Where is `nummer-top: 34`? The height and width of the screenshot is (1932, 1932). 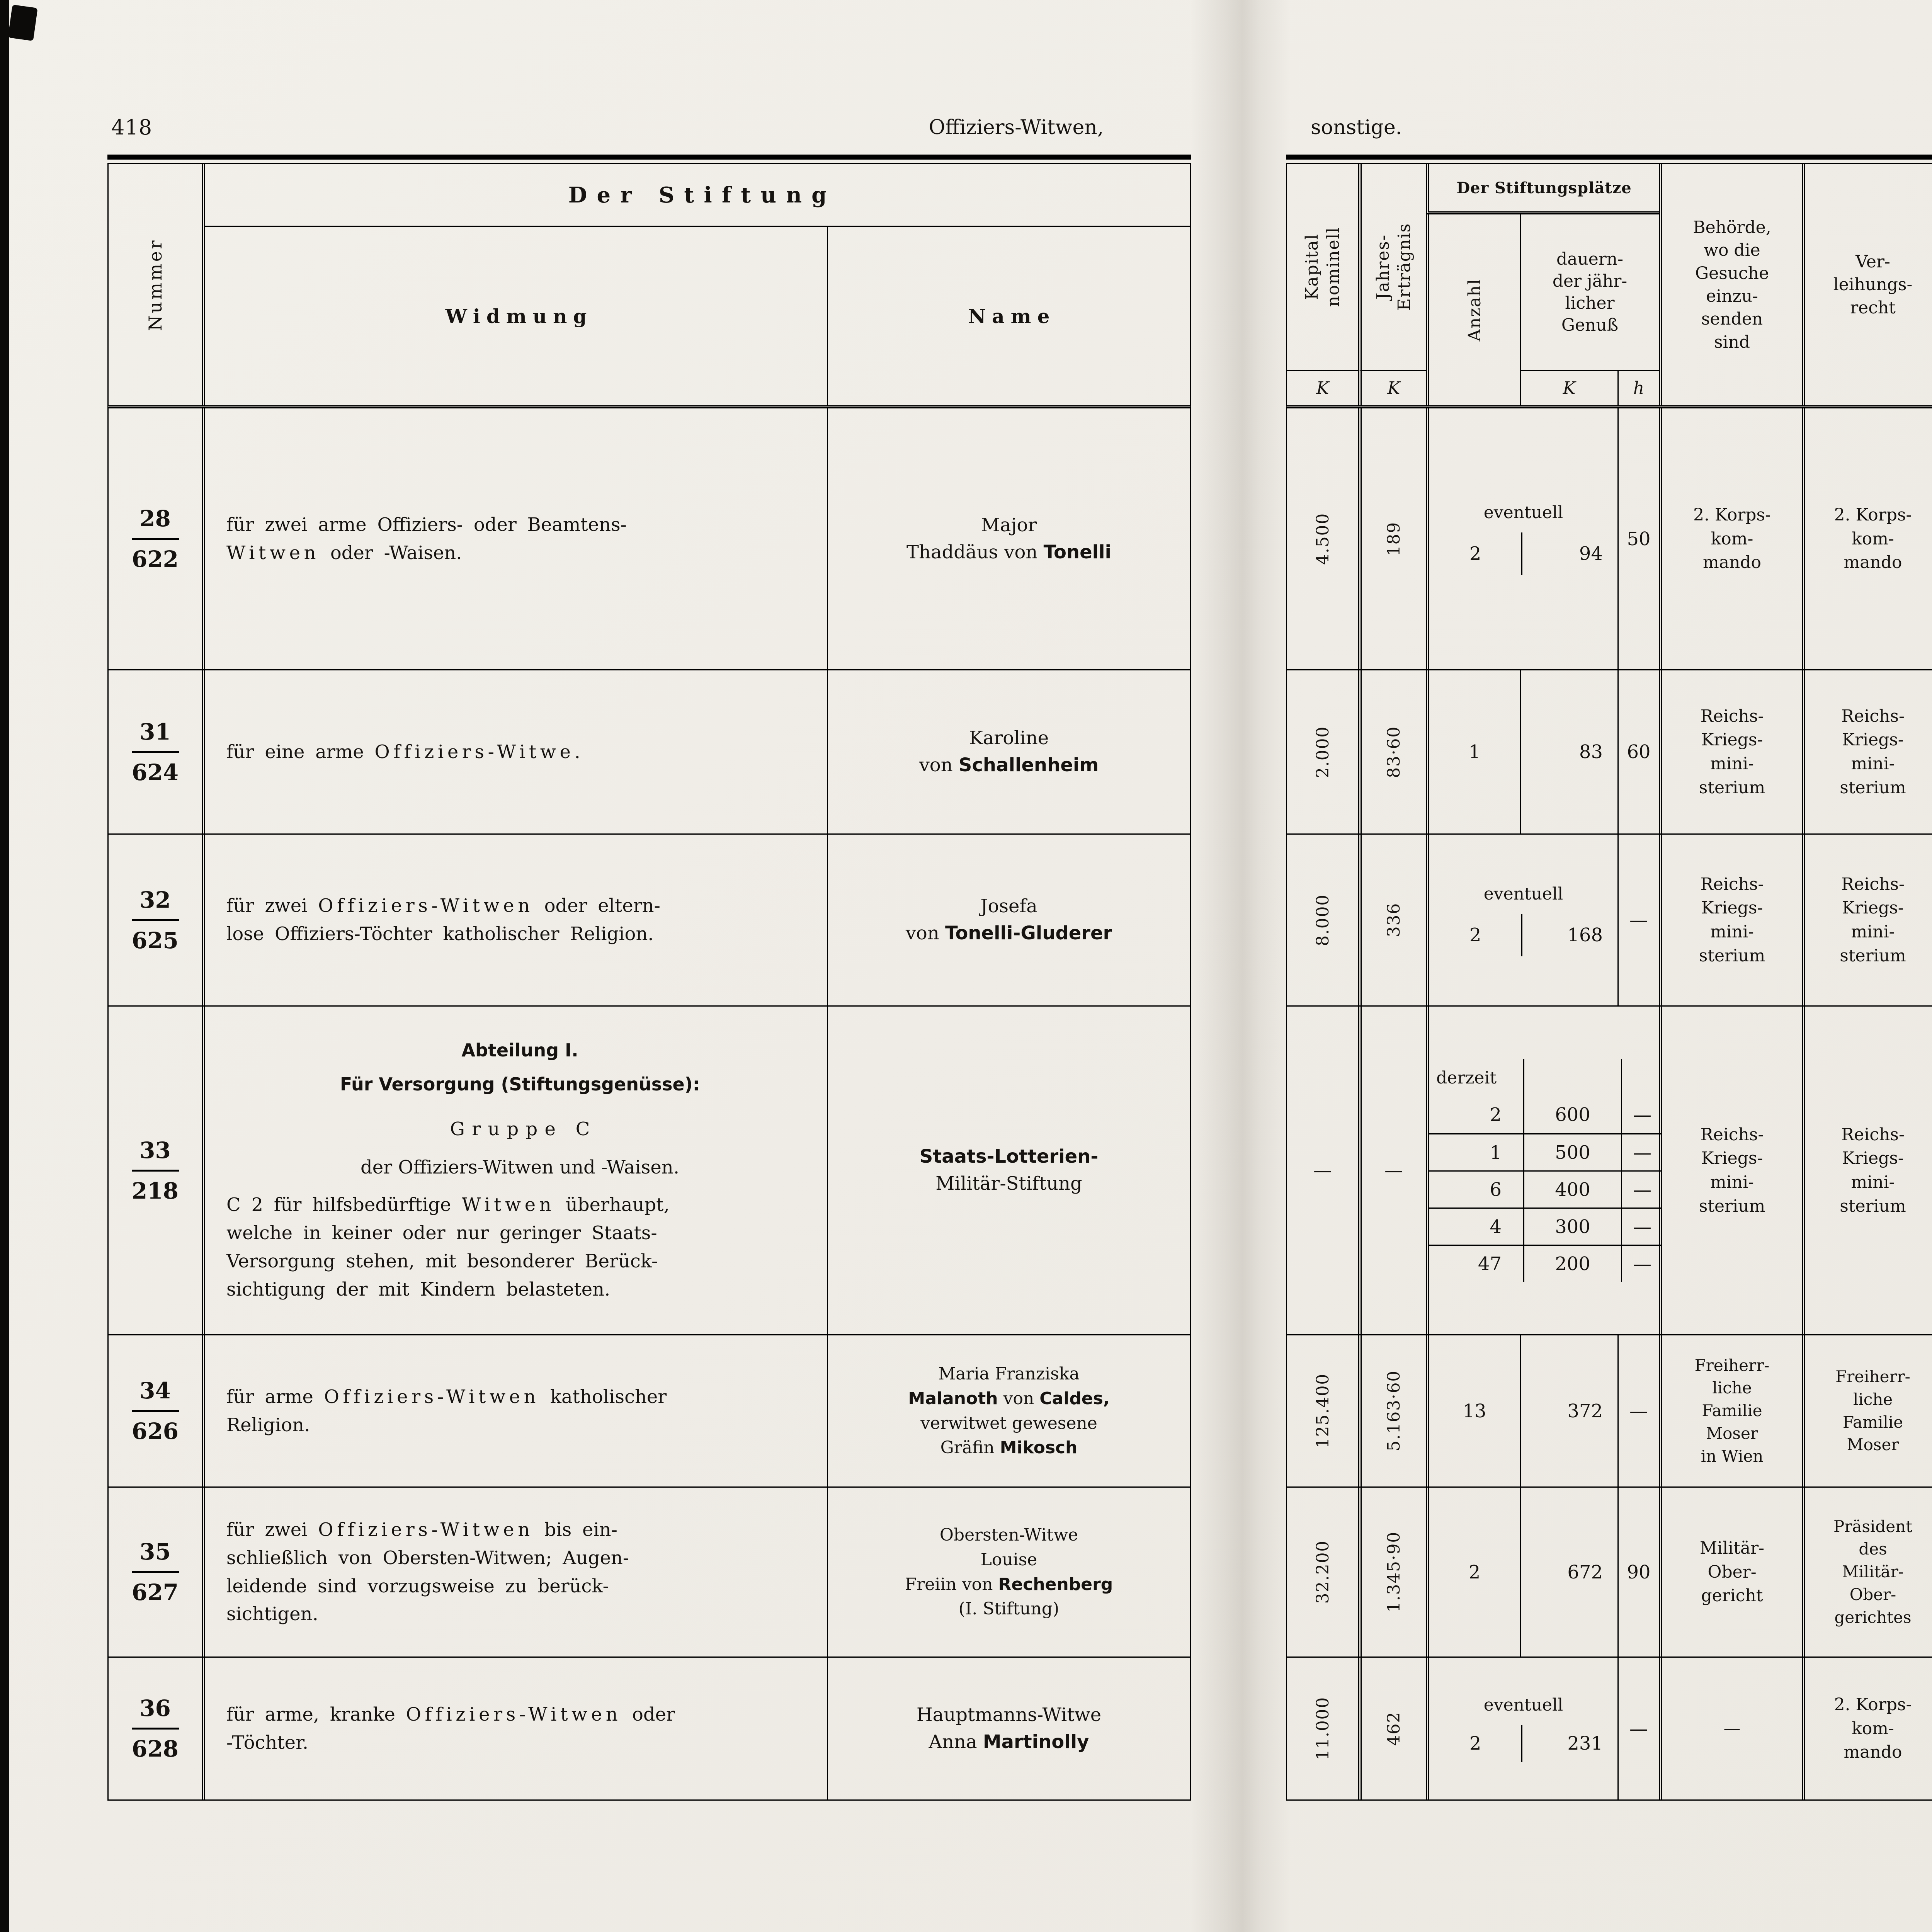 nummer-top: 34 is located at coordinates (155, 1391).